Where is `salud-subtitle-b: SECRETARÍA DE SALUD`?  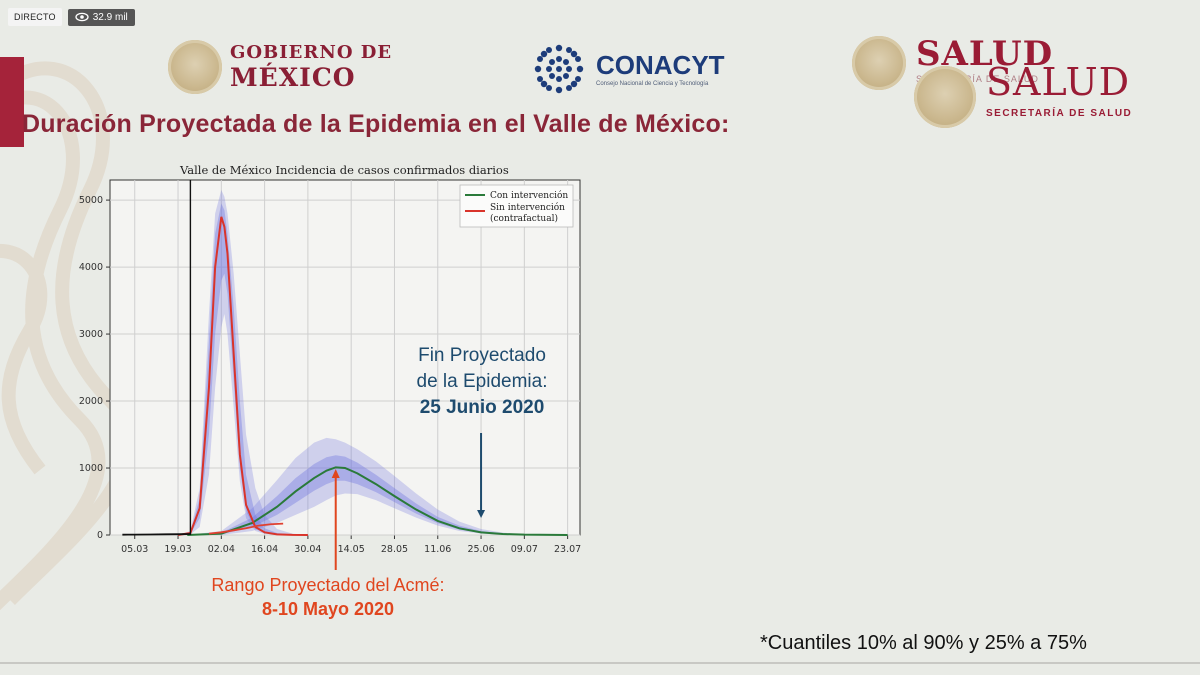 salud-subtitle-b: SECRETARÍA DE SALUD is located at coordinates (1059, 113).